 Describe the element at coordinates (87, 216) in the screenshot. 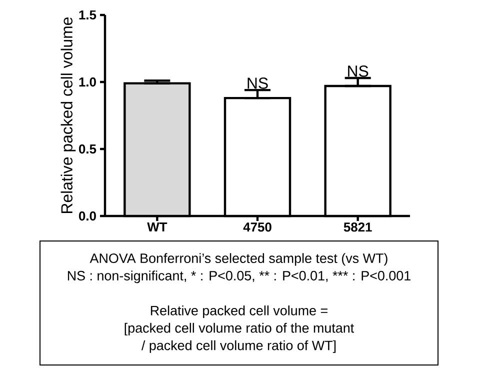

I see `y-tick-label: 0.0` at that location.